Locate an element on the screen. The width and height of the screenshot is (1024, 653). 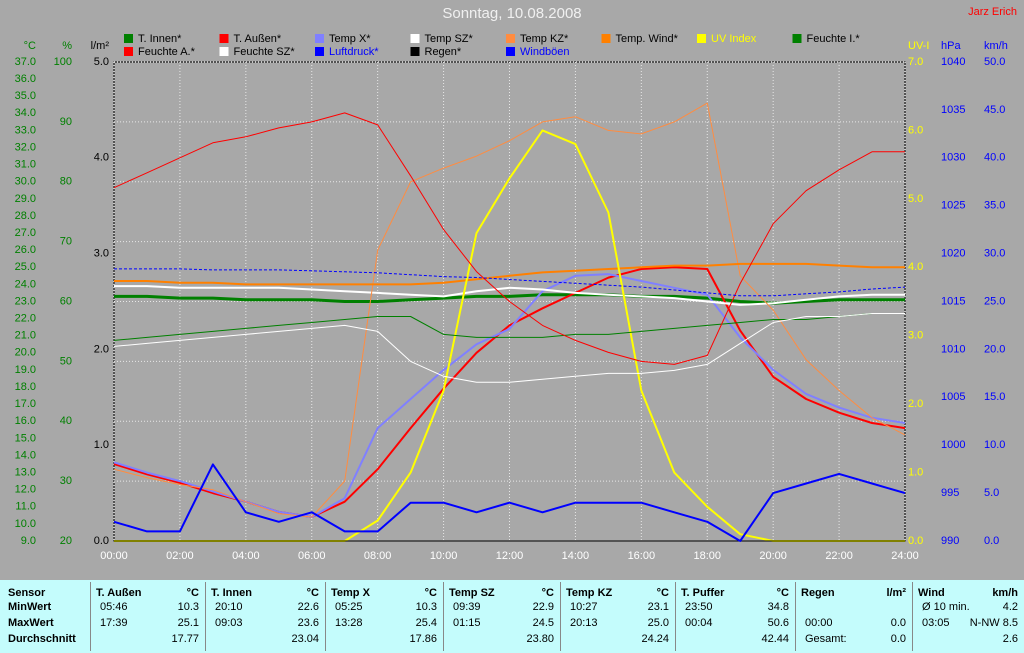
y-tick-label: 1.0 is located at coordinates (915, 472).